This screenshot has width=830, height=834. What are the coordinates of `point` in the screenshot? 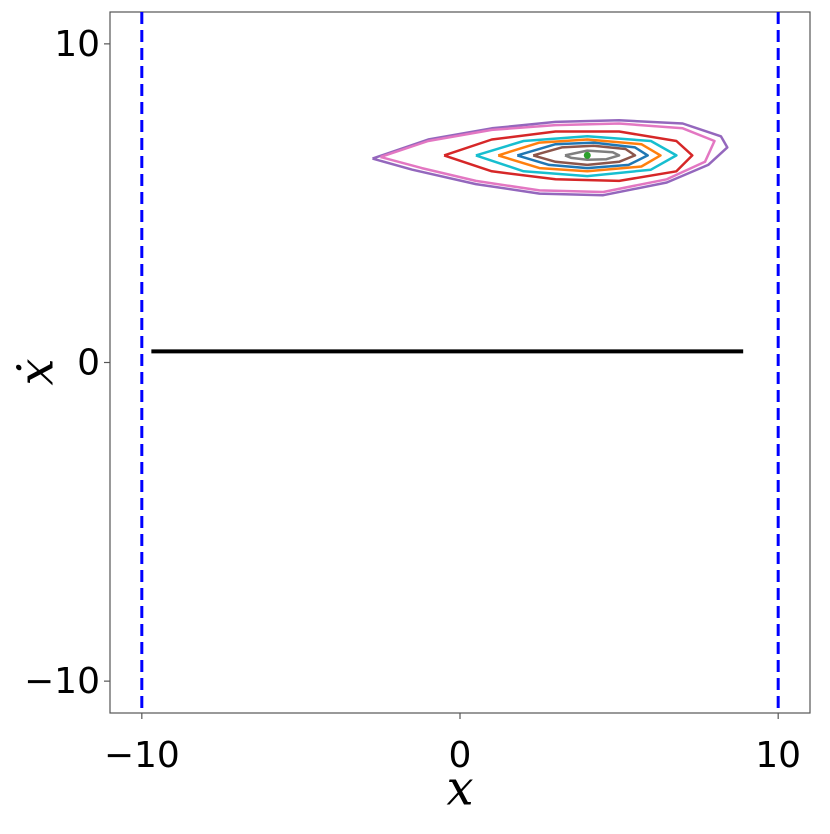 It's located at (587, 155).